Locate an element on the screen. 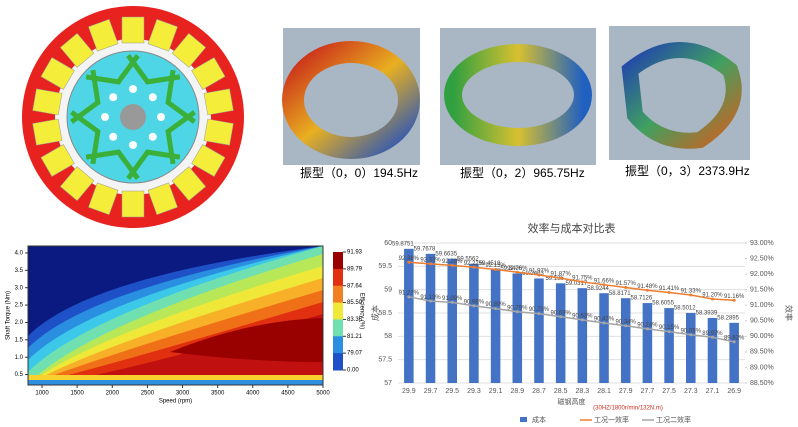  line-value-label: 90.73% is located at coordinates (539, 310).